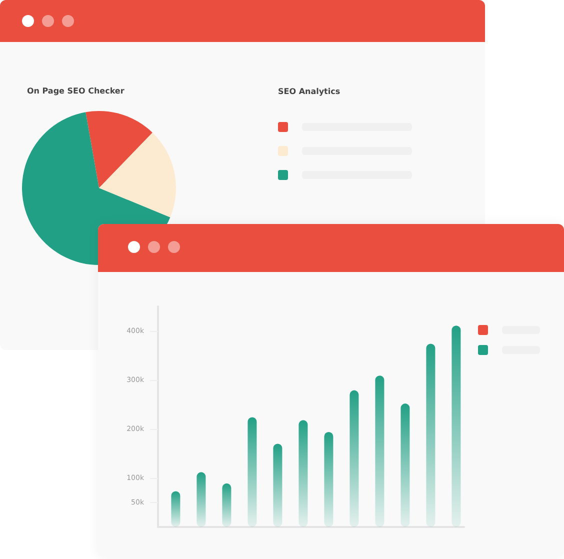  What do you see at coordinates (309, 91) in the screenshot?
I see `legend-title: SEO Analytics` at bounding box center [309, 91].